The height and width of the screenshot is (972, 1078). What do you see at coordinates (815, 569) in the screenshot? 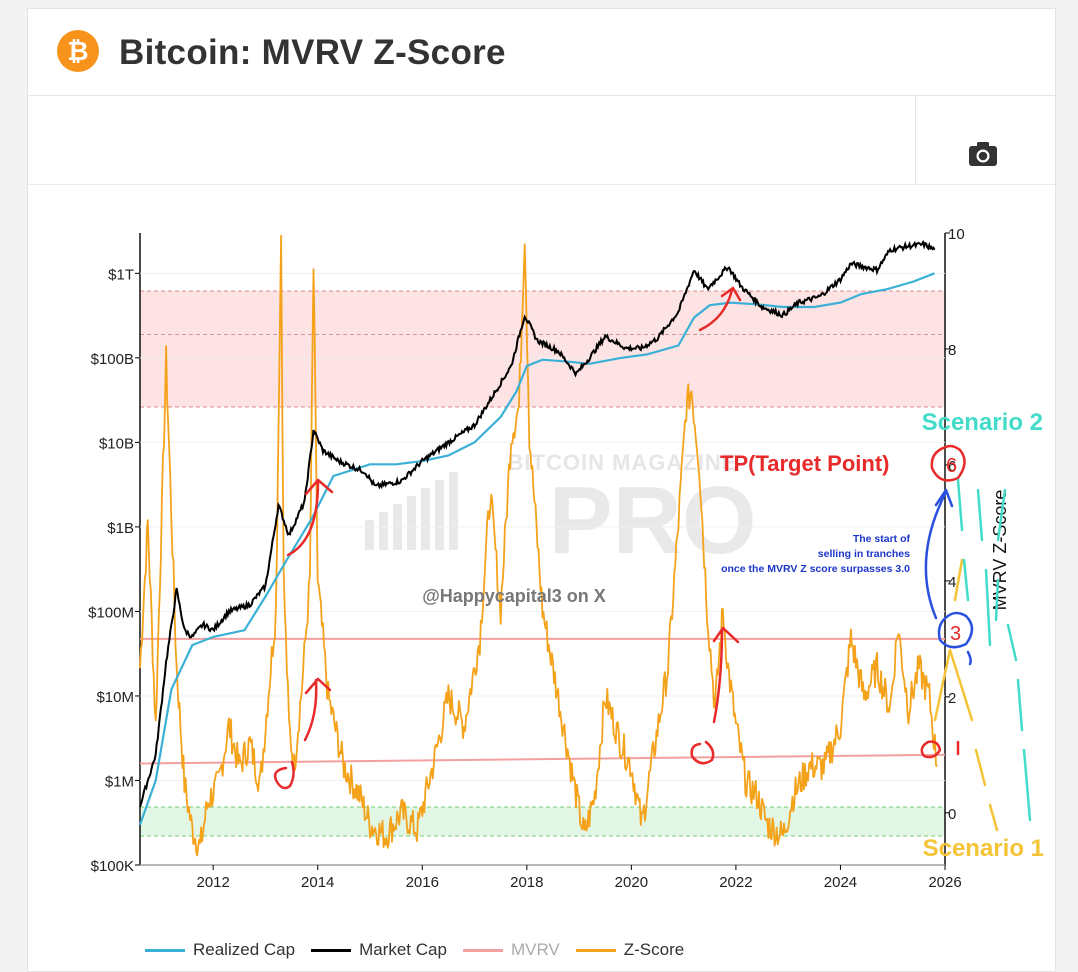
I see `note-text: once the MVRV Z score surpasses 3.0` at bounding box center [815, 569].